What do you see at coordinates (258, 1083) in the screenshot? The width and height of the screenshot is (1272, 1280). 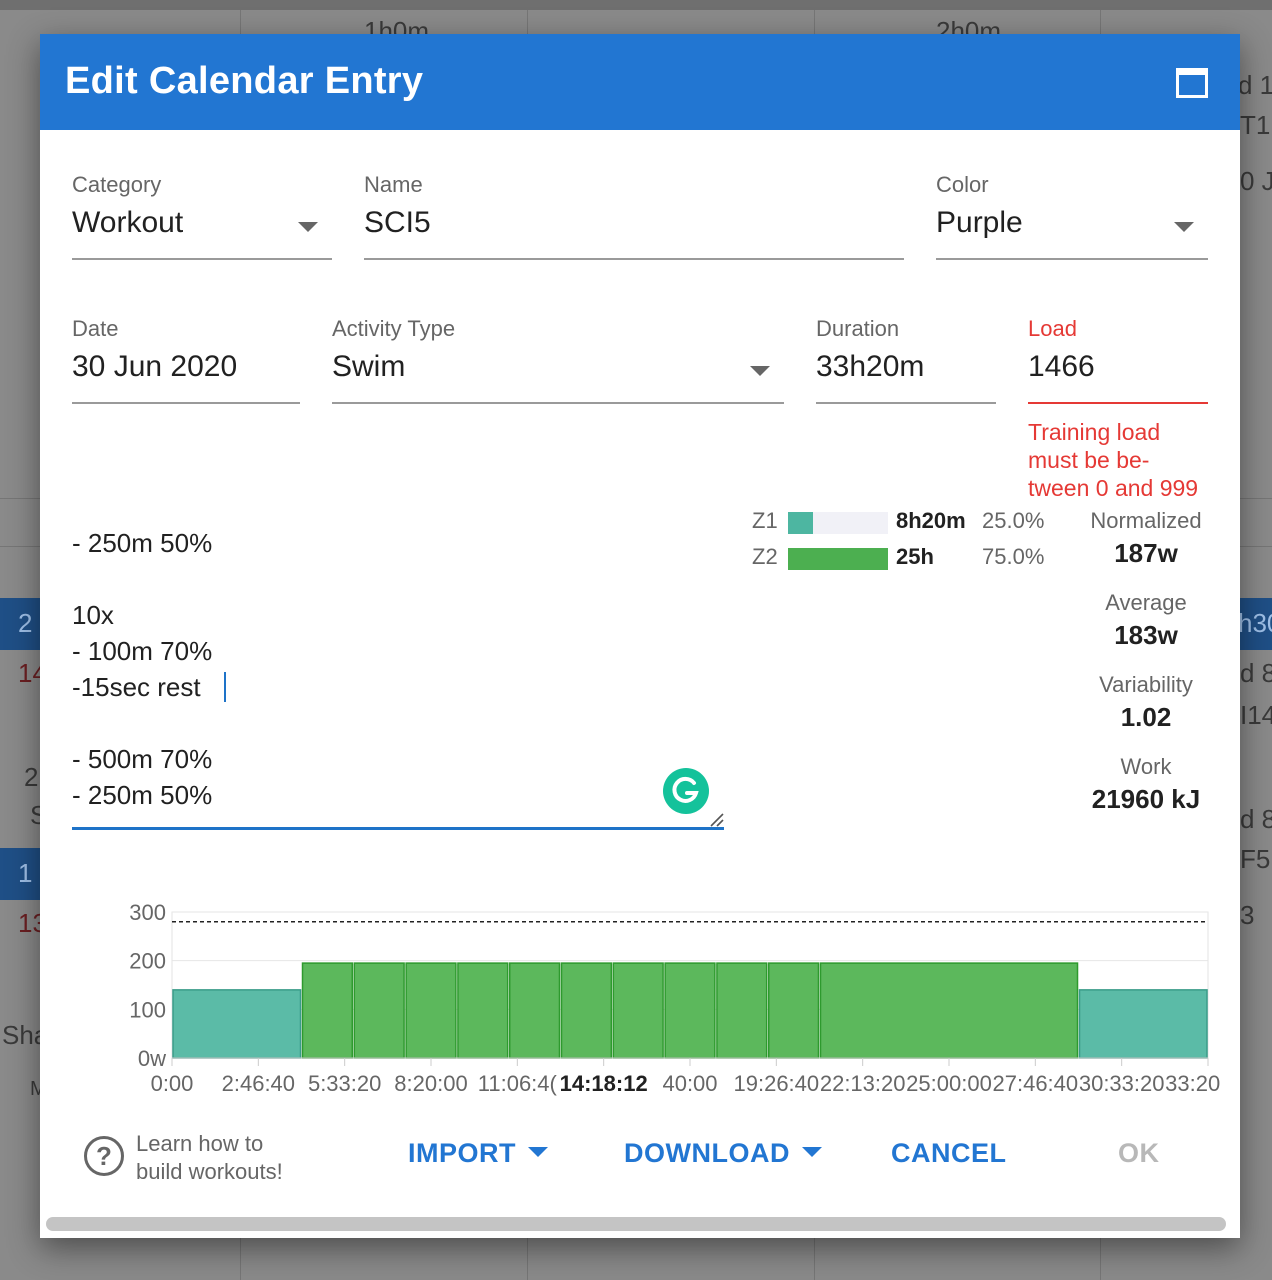 I see `x-tick-label: 2:46:40` at bounding box center [258, 1083].